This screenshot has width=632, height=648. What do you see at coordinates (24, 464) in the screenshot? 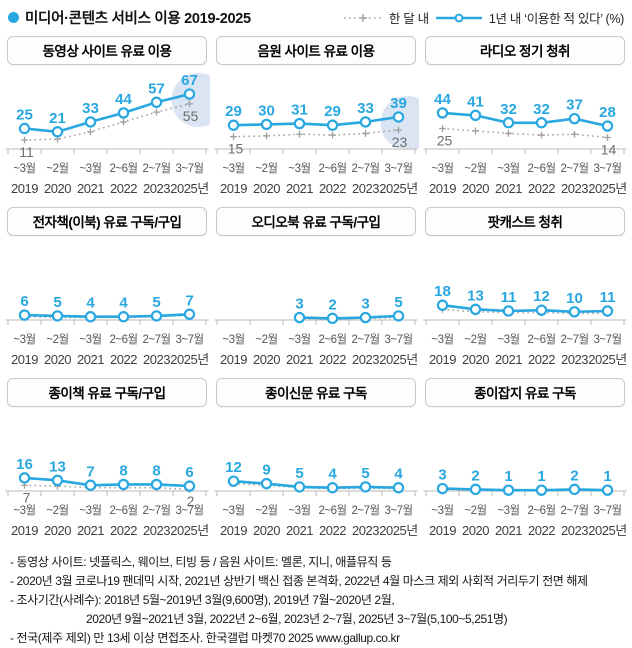
I see `value-label: 16` at bounding box center [24, 464].